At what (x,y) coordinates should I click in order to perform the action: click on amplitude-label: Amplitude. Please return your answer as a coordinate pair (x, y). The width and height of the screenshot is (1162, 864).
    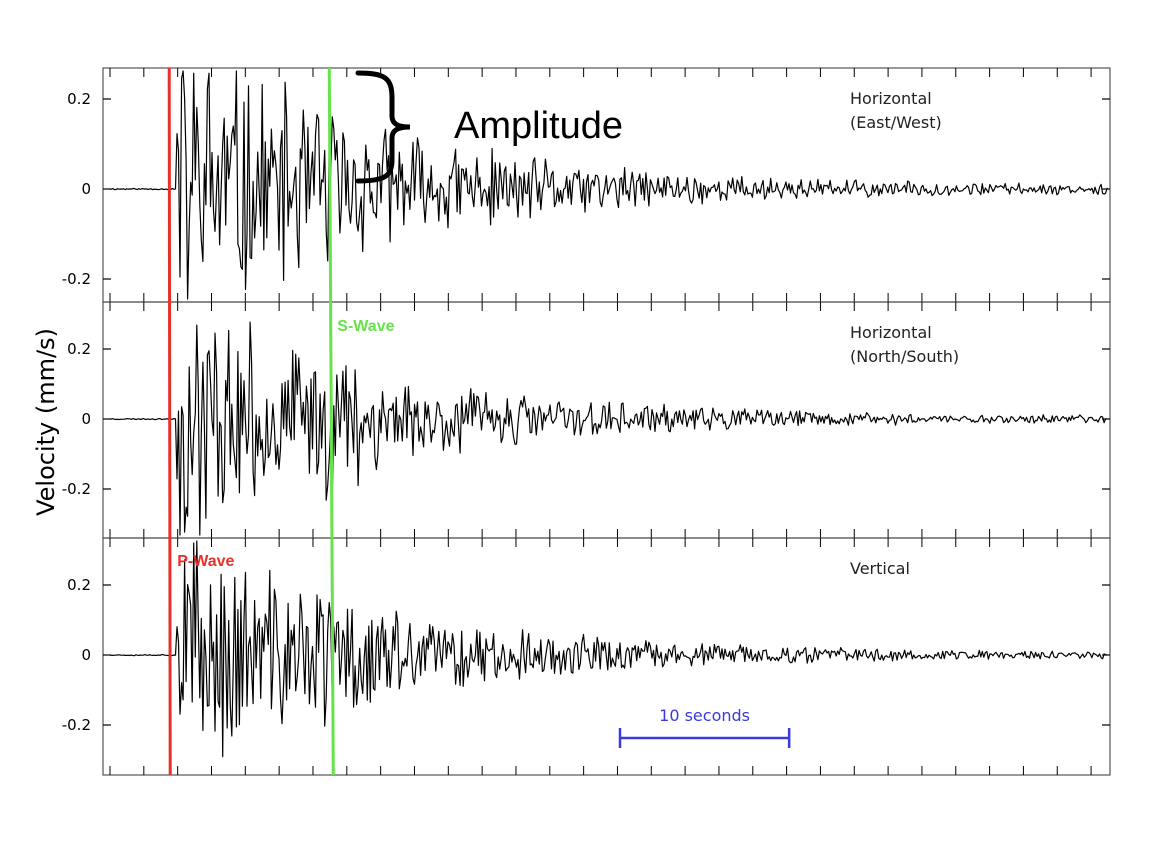
    Looking at the image, I should click on (538, 126).